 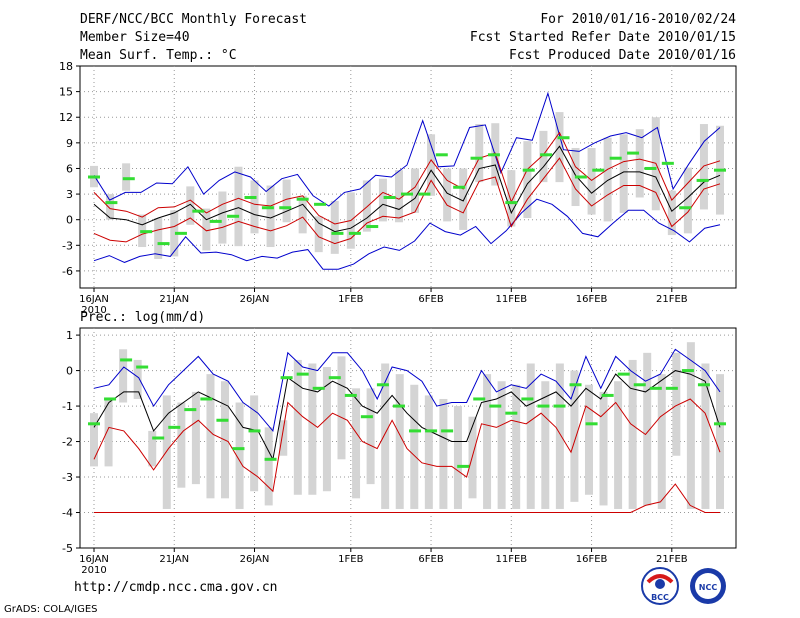 I want to click on forecast-range: For 2010/01/16-2010/02/24, so click(x=638, y=19).